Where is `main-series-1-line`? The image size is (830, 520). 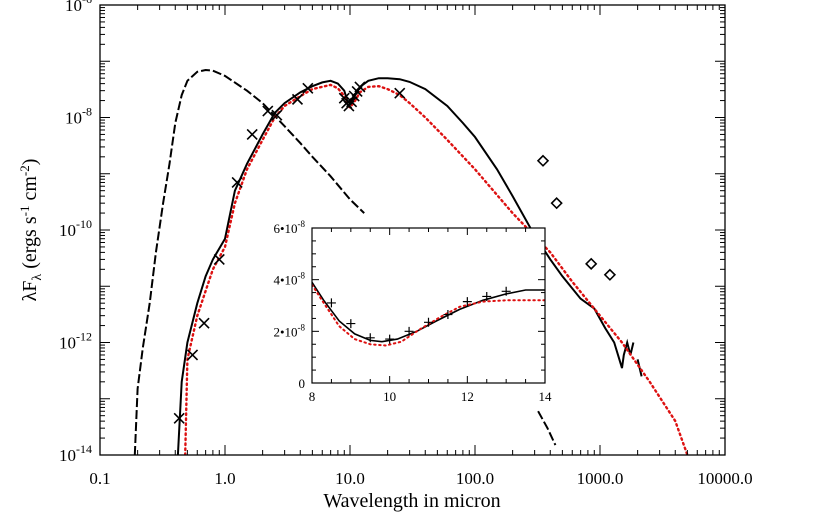
main-series-1-line is located at coordinates (547, 428).